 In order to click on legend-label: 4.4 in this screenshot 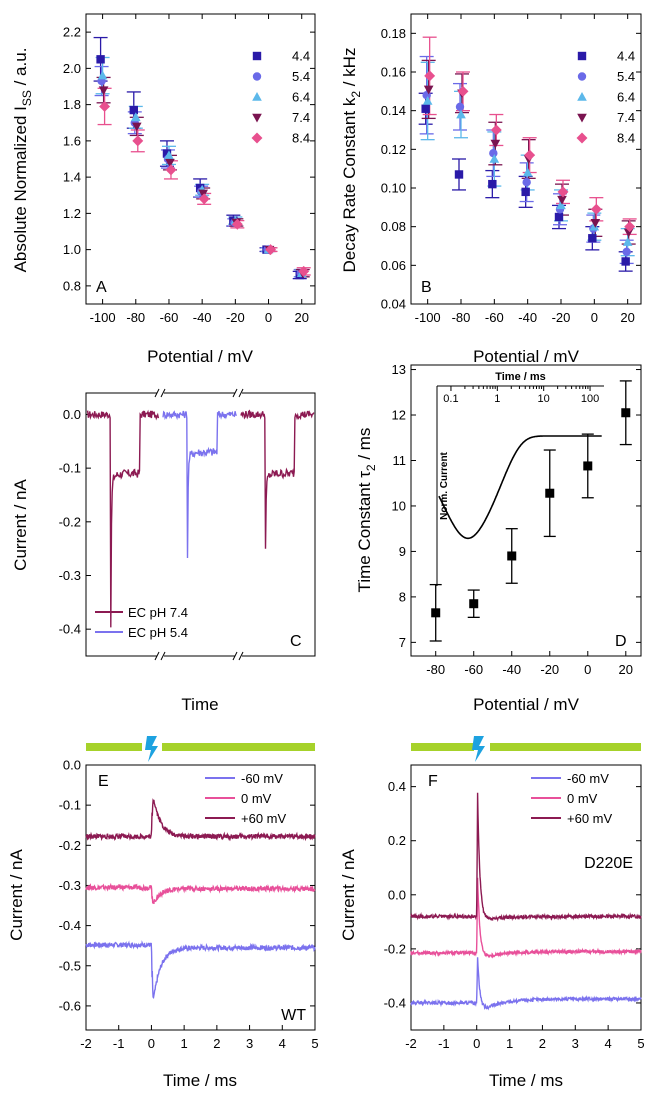, I will do `click(301, 56)`.